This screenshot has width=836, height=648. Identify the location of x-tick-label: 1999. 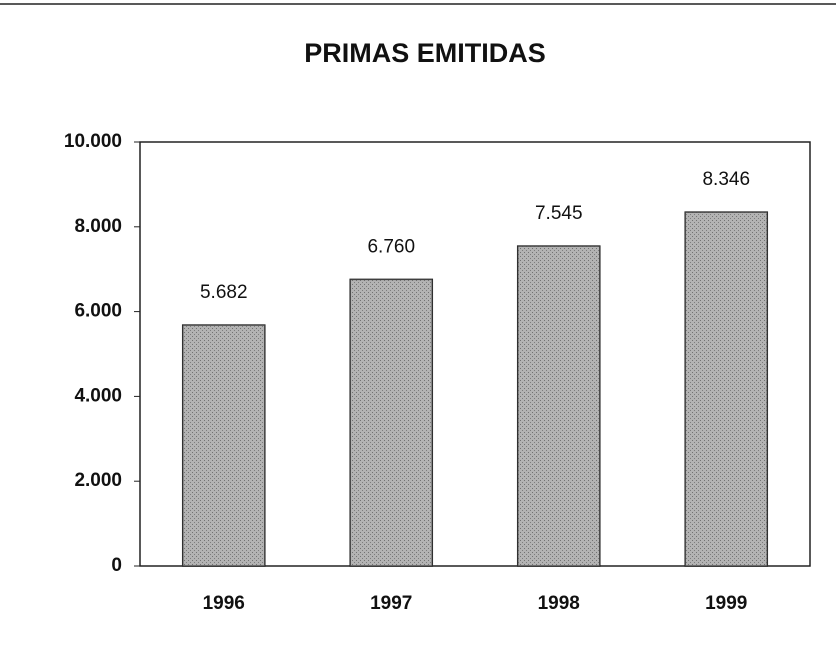
(726, 603).